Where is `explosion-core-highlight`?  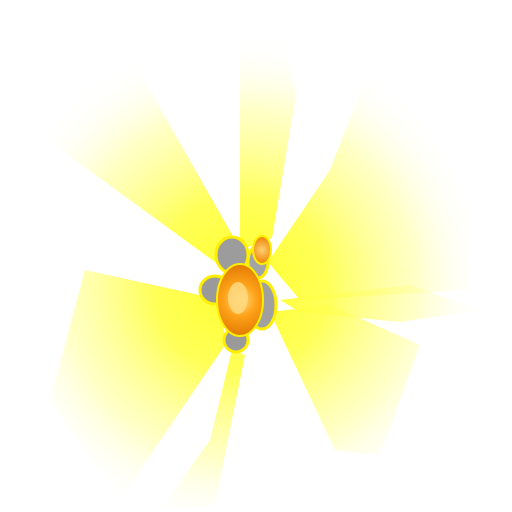
explosion-core-highlight is located at coordinates (238, 298).